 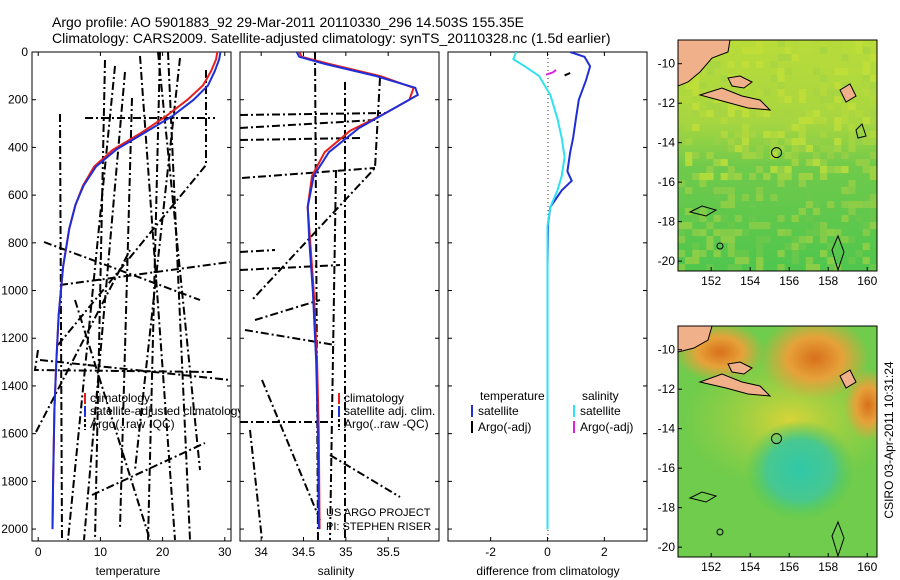 I want to click on legend-label: satellite-adjusted climatology, so click(x=166, y=411).